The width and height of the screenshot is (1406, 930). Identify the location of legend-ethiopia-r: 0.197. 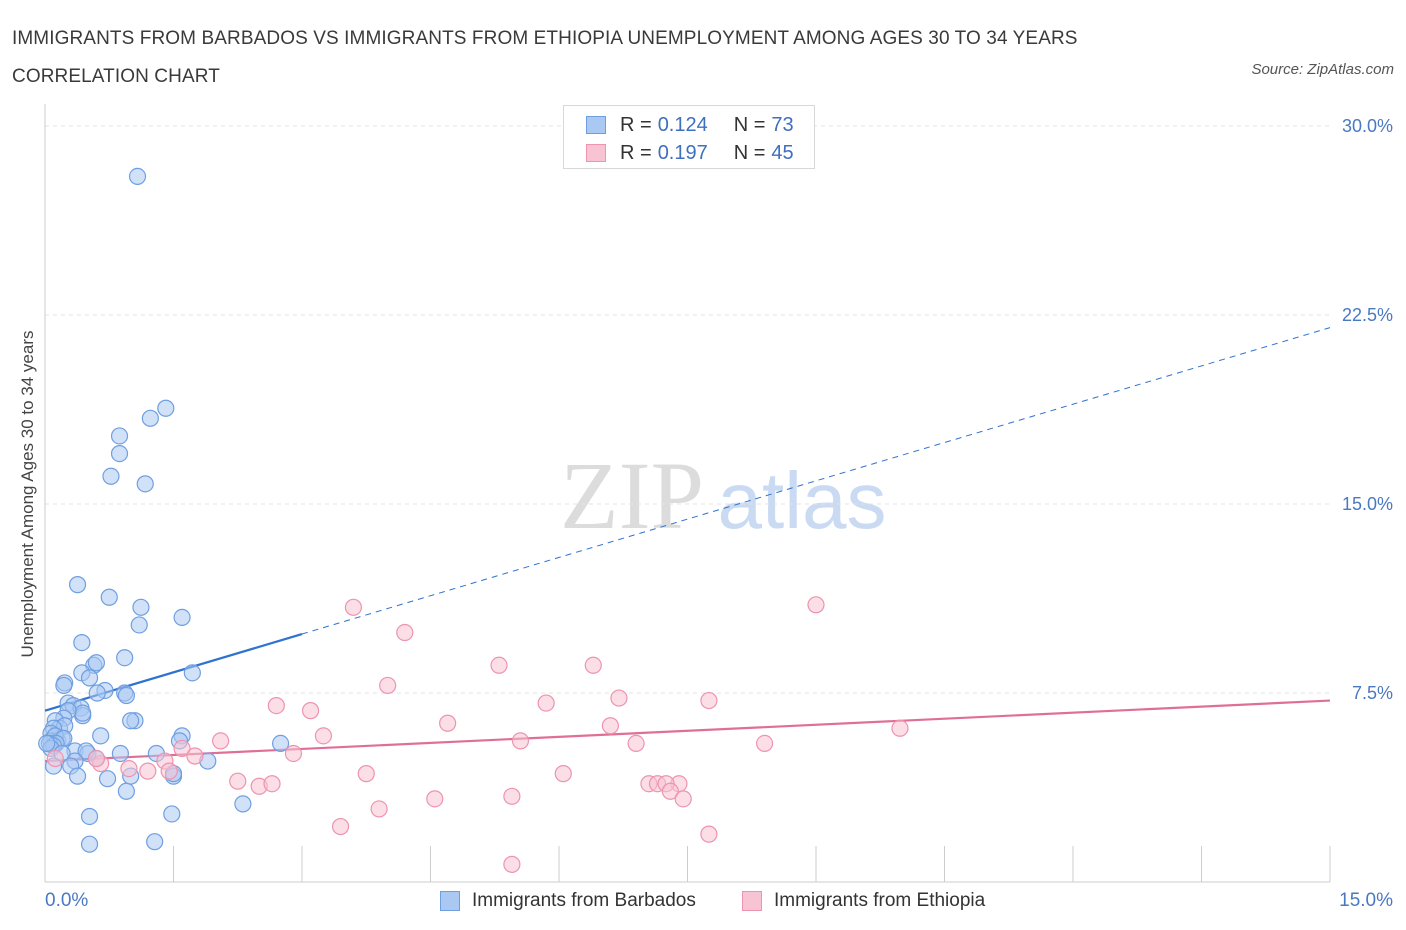
(682, 152).